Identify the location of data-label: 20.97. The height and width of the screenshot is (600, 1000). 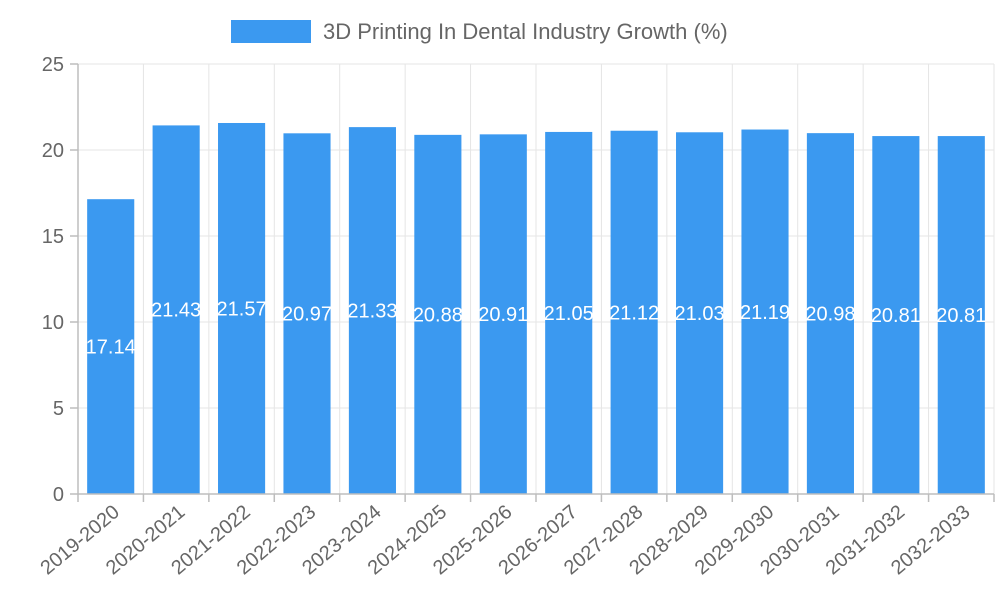
(307, 315).